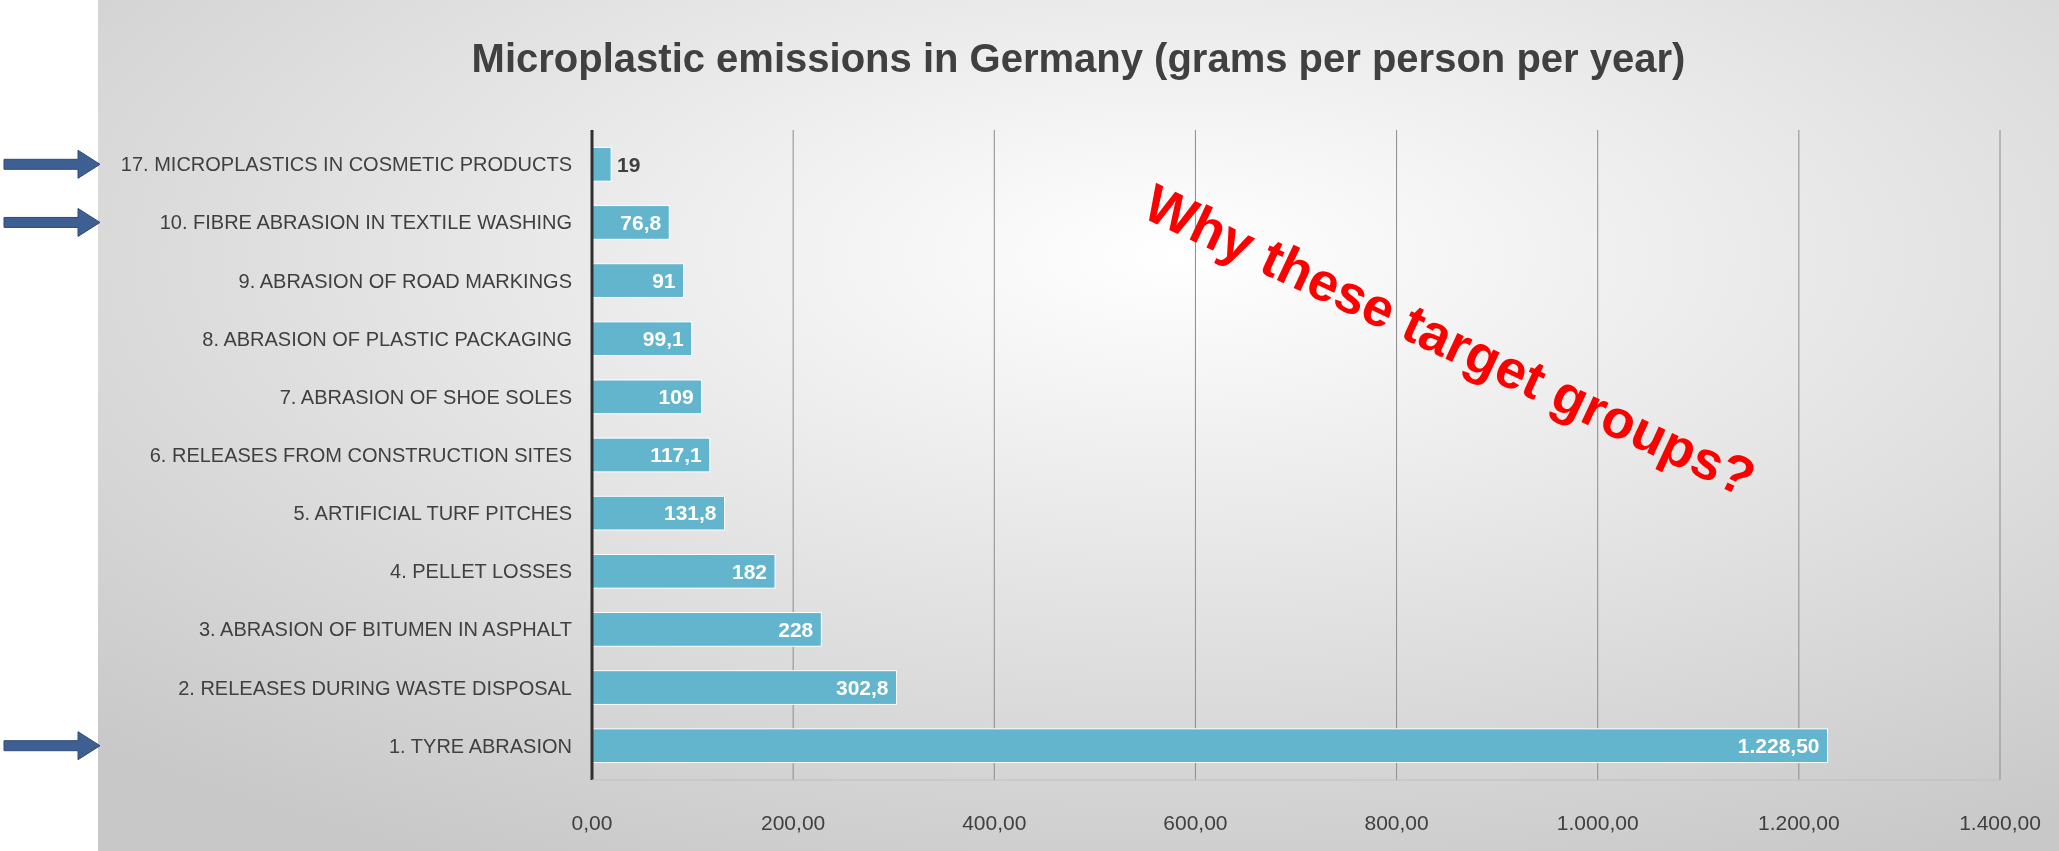 The width and height of the screenshot is (2059, 851). What do you see at coordinates (690, 513) in the screenshot?
I see `data-label: 131,8` at bounding box center [690, 513].